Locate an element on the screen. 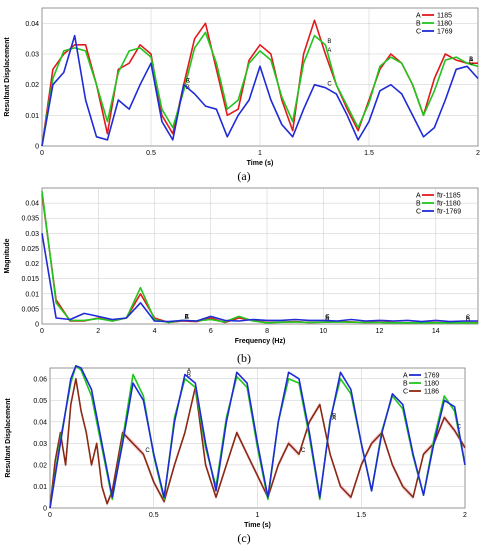 The height and width of the screenshot is (550, 489). x-tick-label: 14 is located at coordinates (436, 331).